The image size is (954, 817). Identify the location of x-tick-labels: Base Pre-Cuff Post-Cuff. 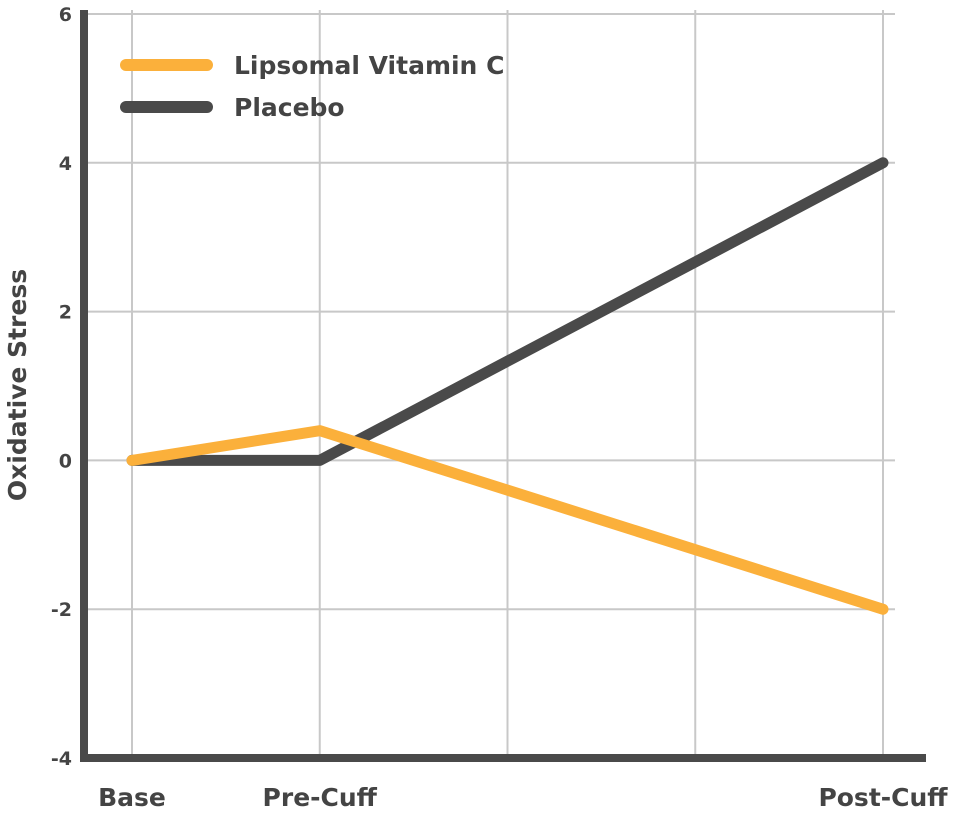
(523, 797).